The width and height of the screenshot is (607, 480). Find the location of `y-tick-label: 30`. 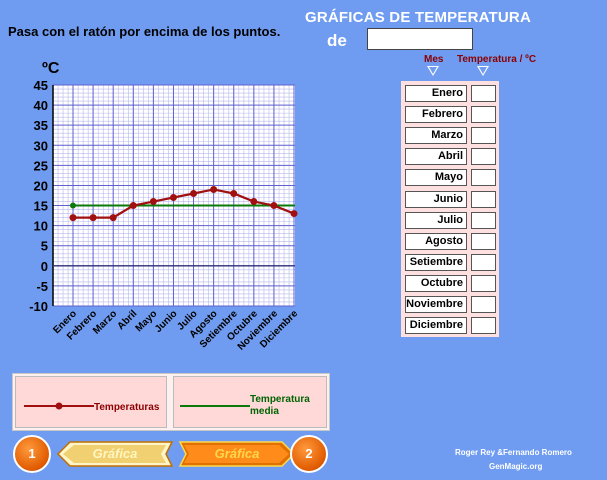

y-tick-label: 30 is located at coordinates (41, 145).